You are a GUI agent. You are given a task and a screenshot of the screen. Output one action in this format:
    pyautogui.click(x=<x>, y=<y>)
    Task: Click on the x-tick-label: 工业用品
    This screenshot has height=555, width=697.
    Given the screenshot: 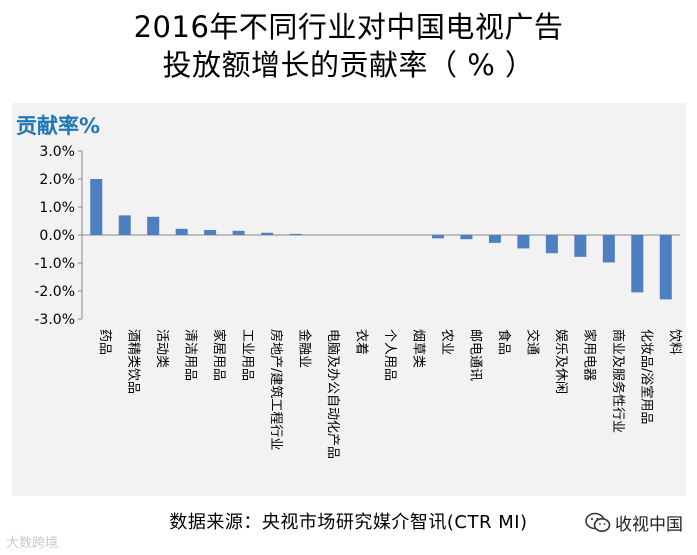 What is the action you would take?
    pyautogui.click(x=247, y=355)
    